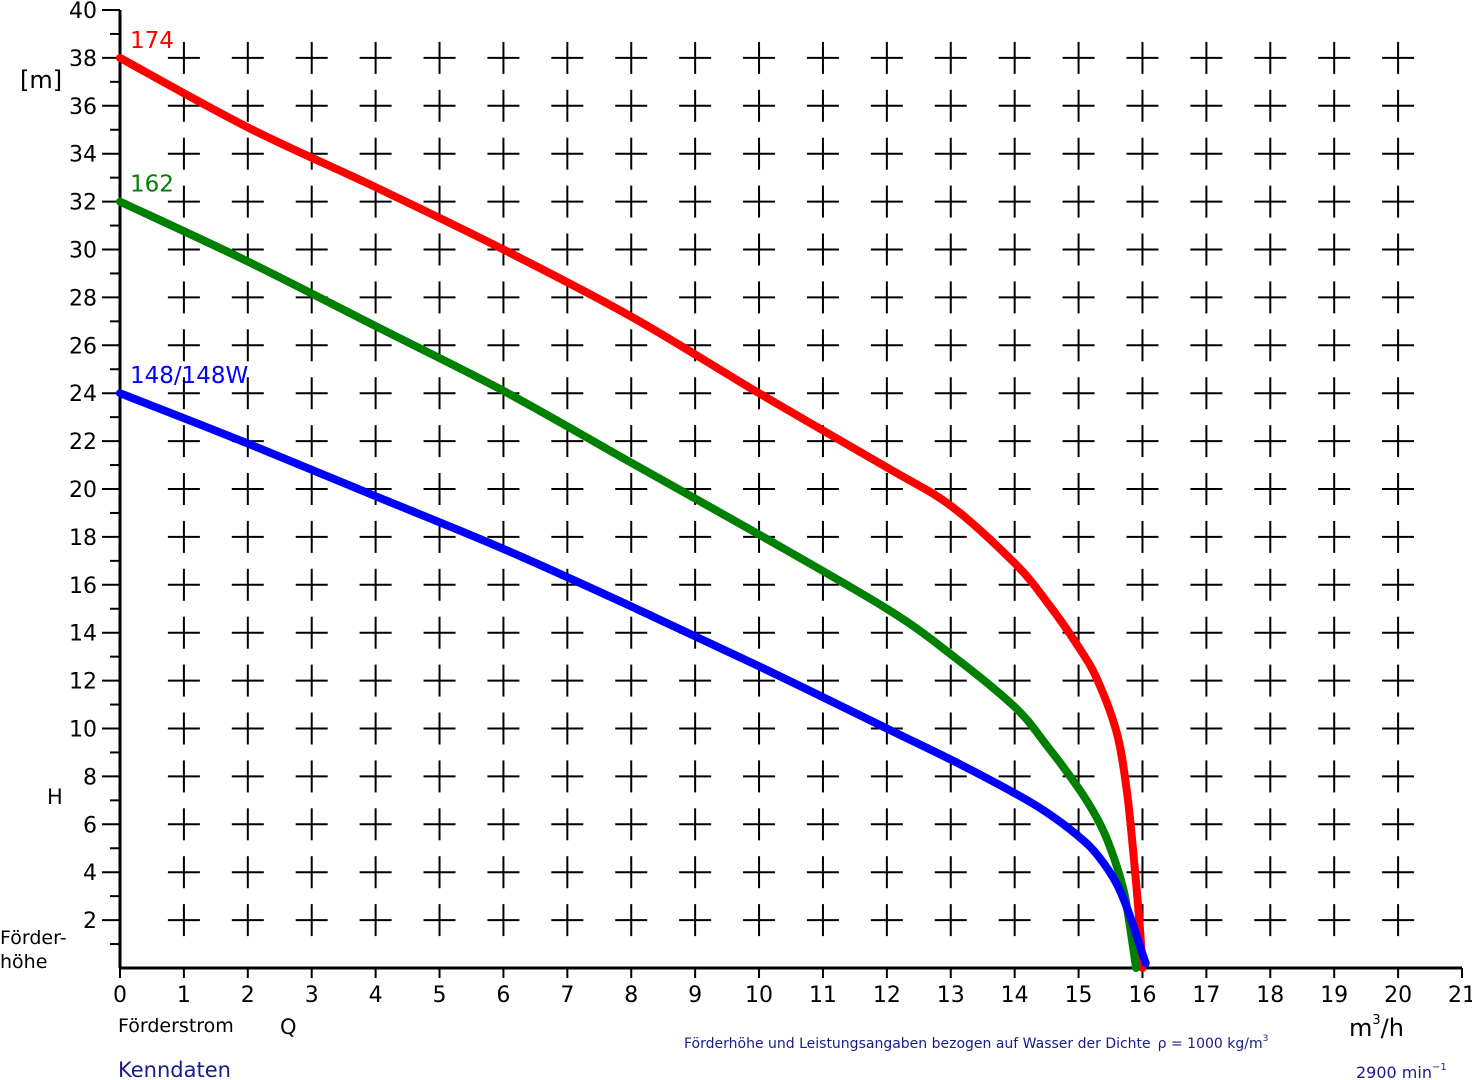  What do you see at coordinates (376, 995) in the screenshot?
I see `x-tick-label: 4` at bounding box center [376, 995].